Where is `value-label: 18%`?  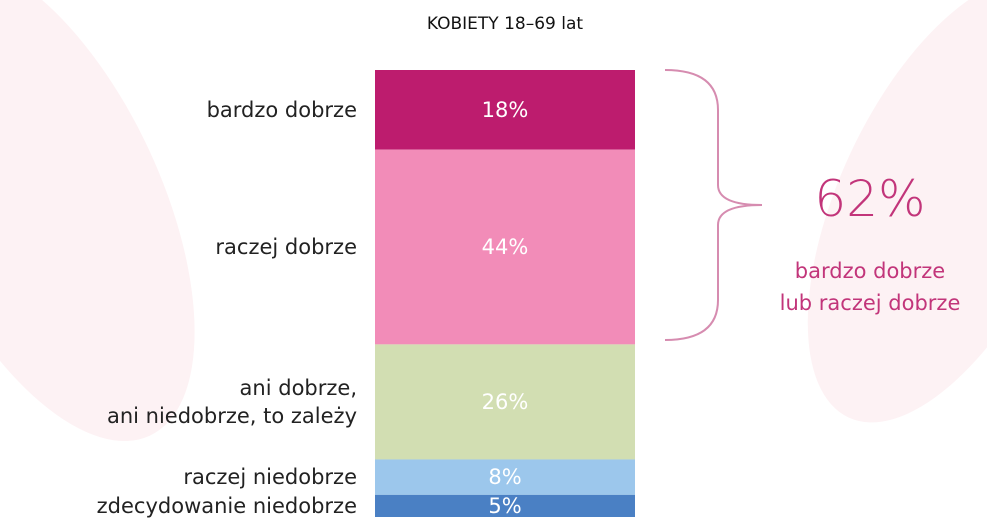 value-label: 18% is located at coordinates (505, 109).